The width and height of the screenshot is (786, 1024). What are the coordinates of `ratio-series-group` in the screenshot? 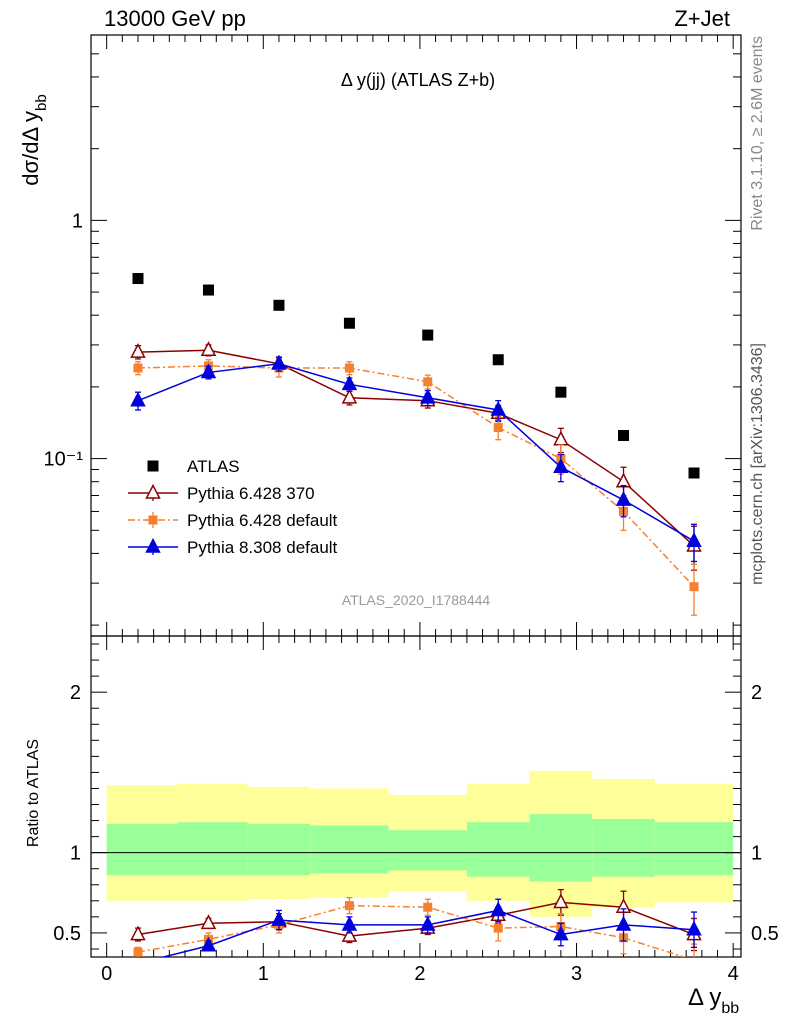 It's located at (416, 922).